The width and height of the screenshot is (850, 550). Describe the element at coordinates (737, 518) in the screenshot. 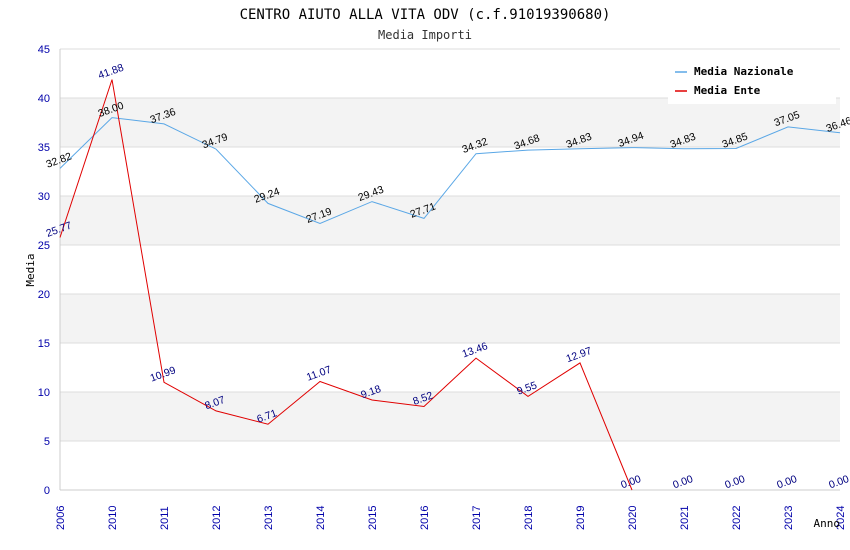

I see `x-tick-label: 2022` at that location.